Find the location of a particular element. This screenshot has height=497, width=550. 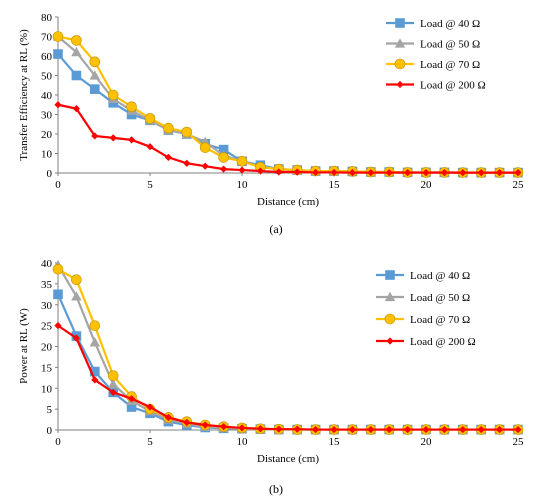

y-tick-label: 70 is located at coordinates (47, 38).